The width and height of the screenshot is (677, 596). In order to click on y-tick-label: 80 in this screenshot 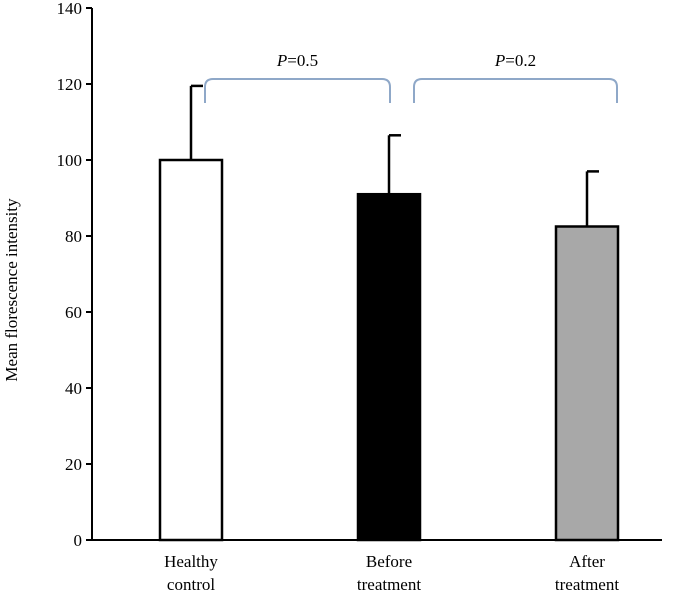, I will do `click(73, 236)`.